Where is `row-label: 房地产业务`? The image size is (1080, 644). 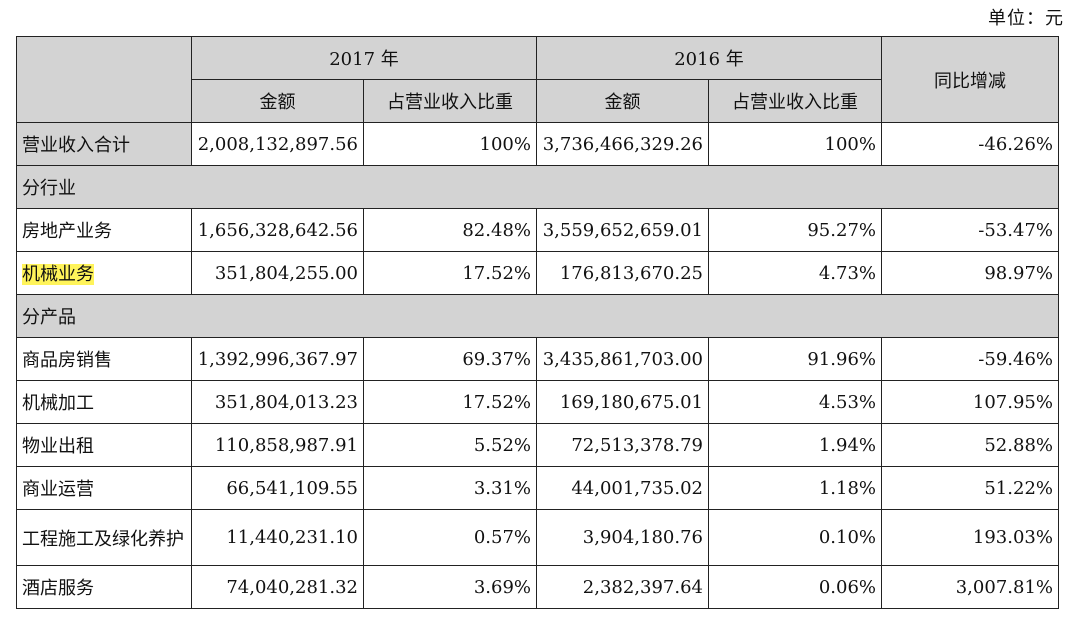
row-label: 房地产业务 is located at coordinates (104, 230).